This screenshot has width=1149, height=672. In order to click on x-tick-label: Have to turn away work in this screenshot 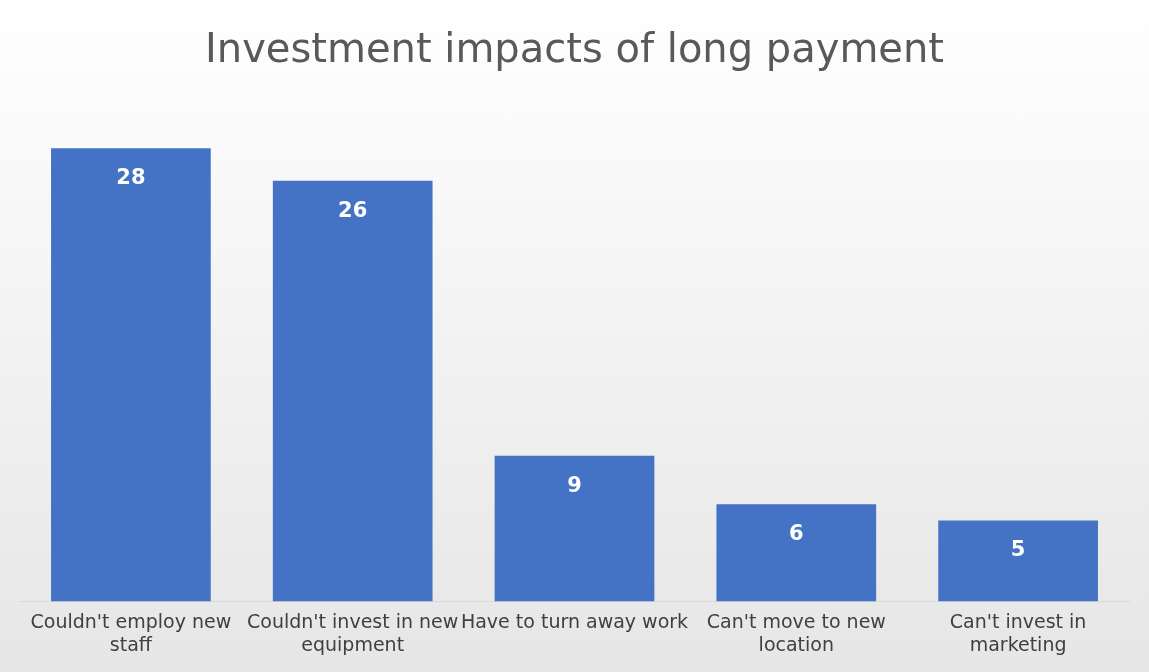, I will do `click(574, 620)`.